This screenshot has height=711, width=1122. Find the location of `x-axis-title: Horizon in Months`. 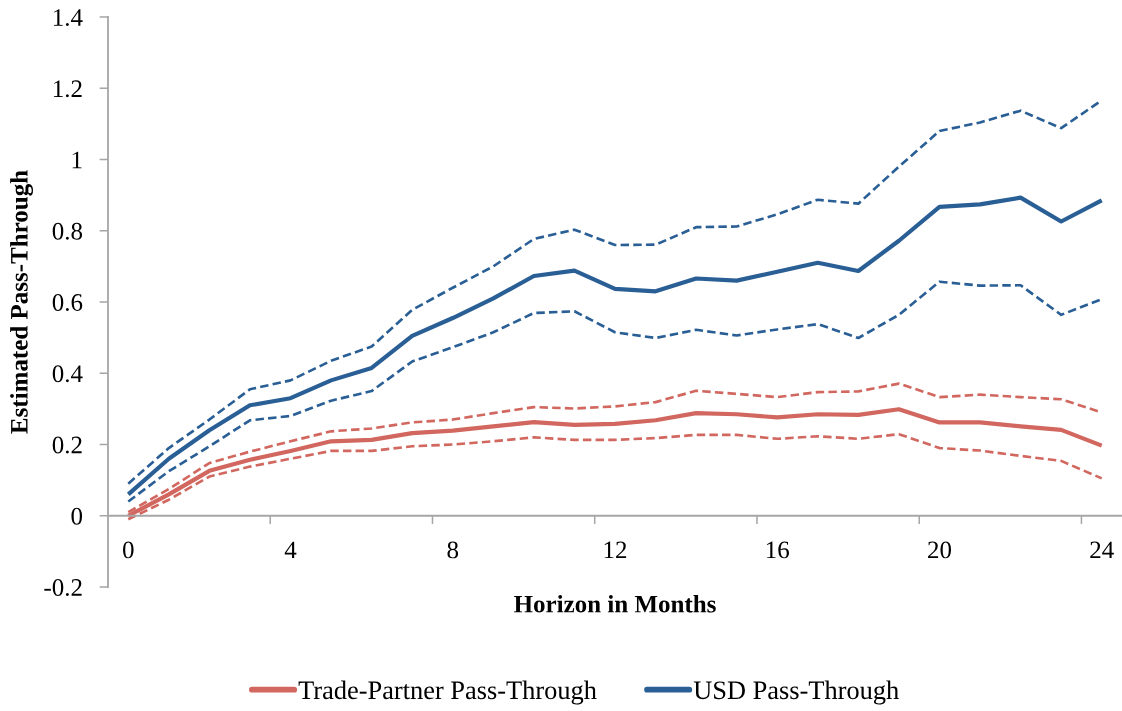

x-axis-title: Horizon in Months is located at coordinates (615, 604).